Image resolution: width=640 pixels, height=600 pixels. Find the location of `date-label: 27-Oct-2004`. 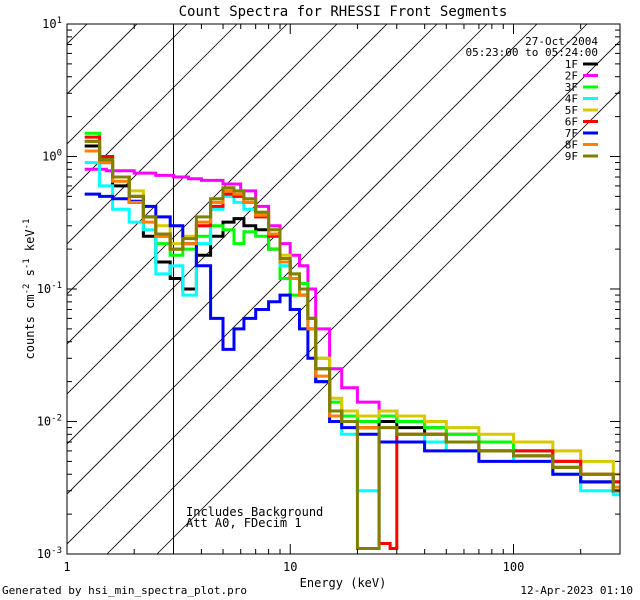

date-label: 27-Oct-2004 is located at coordinates (561, 41).